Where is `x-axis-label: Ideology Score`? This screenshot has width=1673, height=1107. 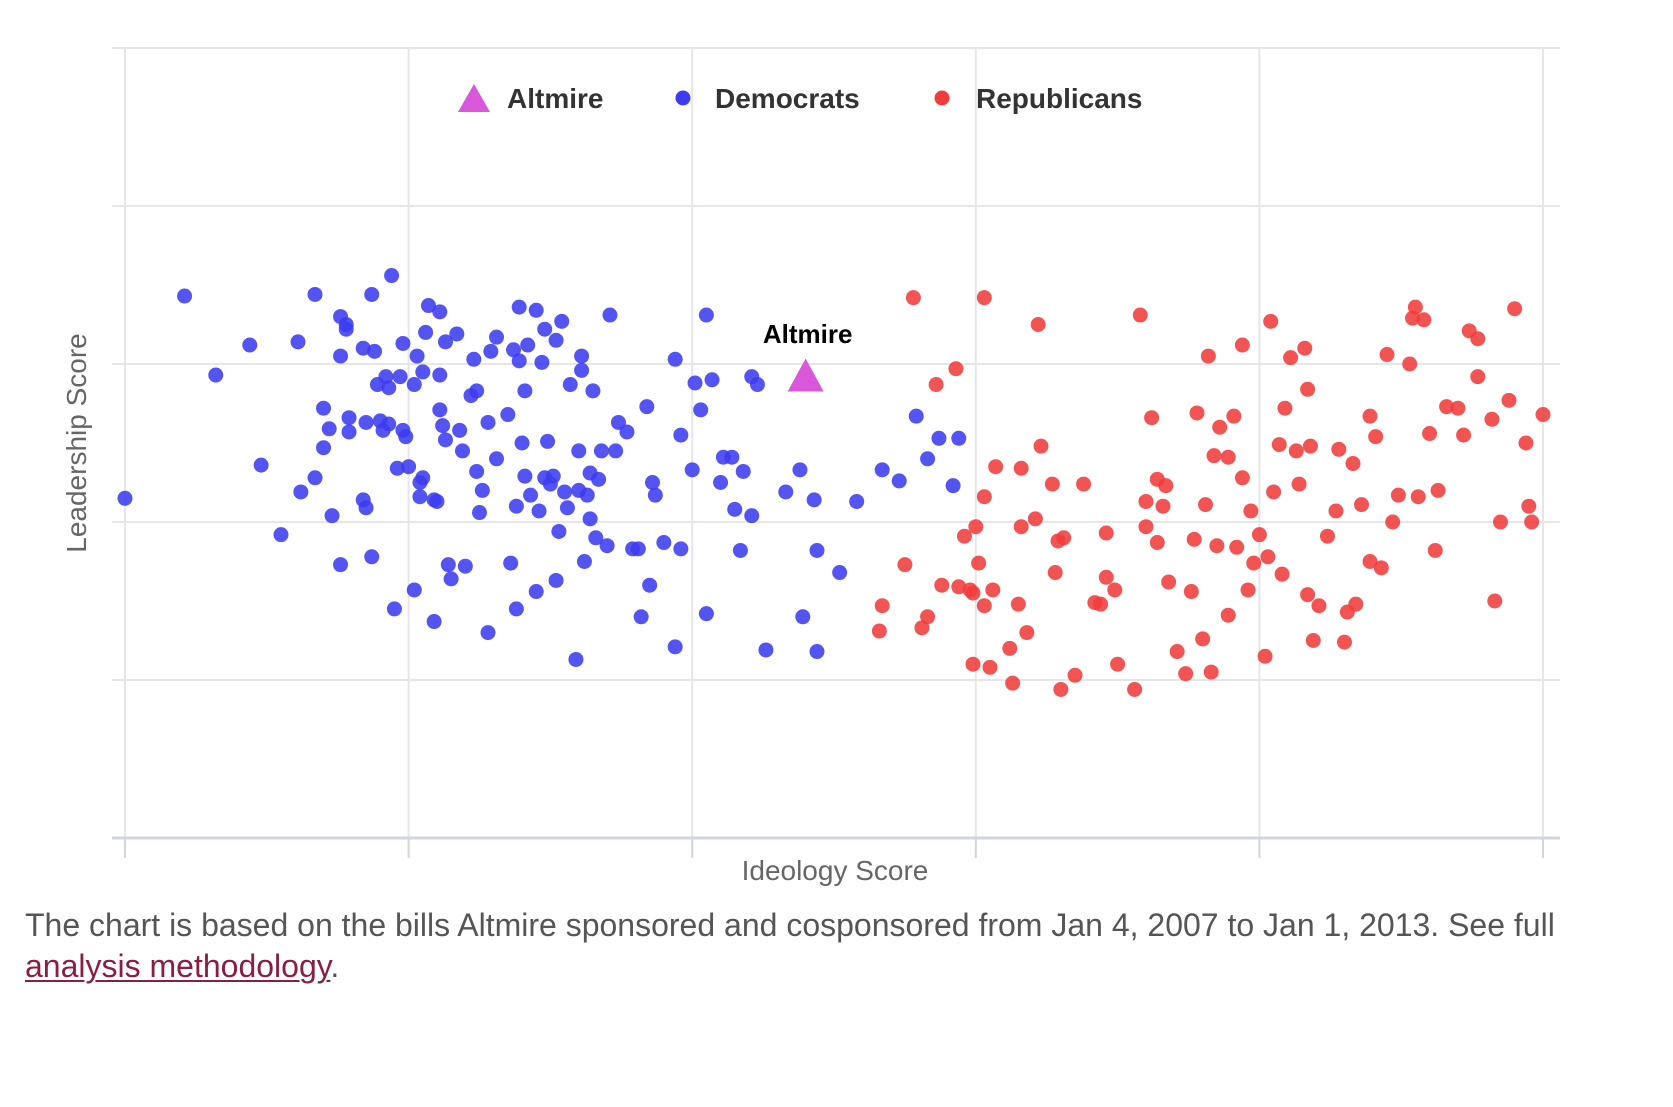 x-axis-label: Ideology Score is located at coordinates (835, 870).